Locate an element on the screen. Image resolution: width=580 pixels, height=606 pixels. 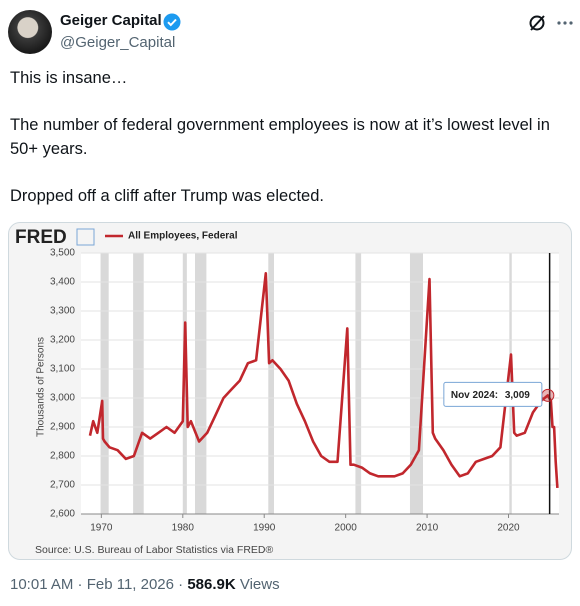
grok-icon is located at coordinates (537, 23).